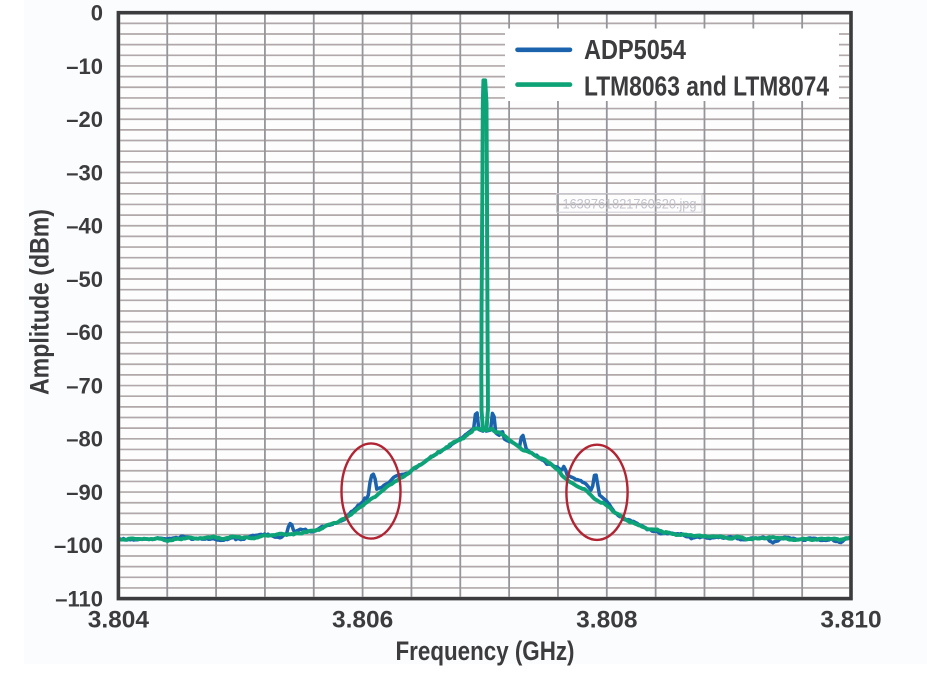 The height and width of the screenshot is (679, 927). What do you see at coordinates (635, 49) in the screenshot?
I see `svg-text: ADP5054` at bounding box center [635, 49].